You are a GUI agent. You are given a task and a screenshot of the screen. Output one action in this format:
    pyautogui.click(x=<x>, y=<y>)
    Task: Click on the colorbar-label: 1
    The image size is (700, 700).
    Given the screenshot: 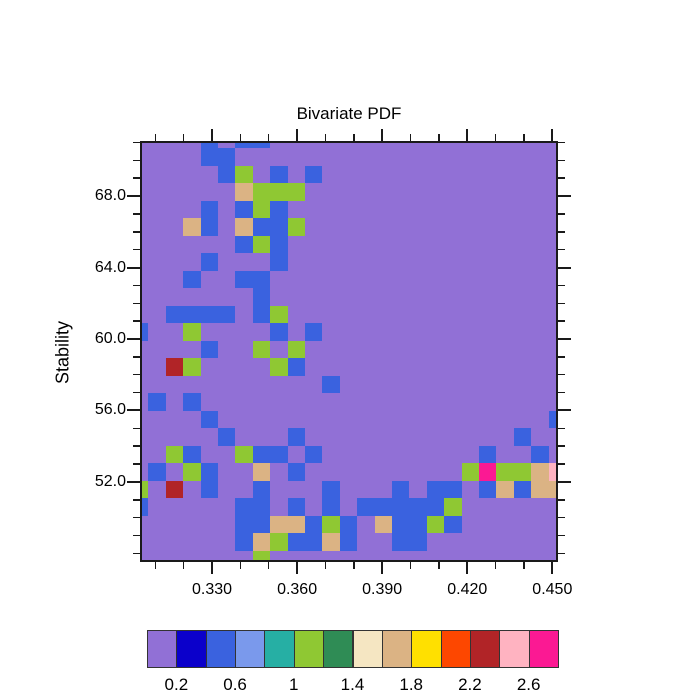 What is the action you would take?
    pyautogui.click(x=294, y=684)
    